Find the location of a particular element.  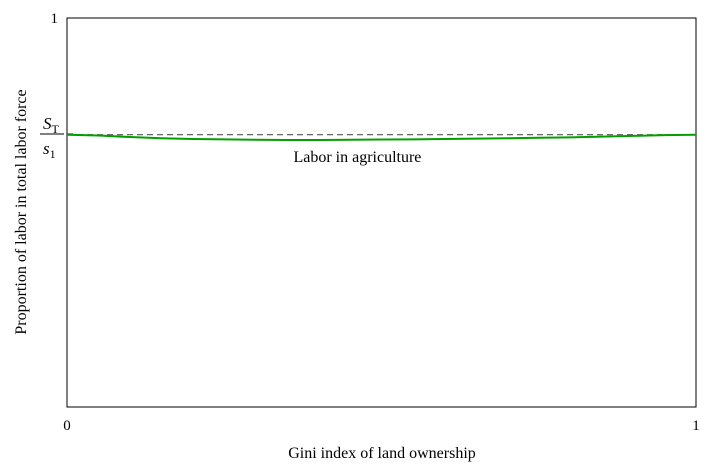

fraction-numerator: S is located at coordinates (47, 123).